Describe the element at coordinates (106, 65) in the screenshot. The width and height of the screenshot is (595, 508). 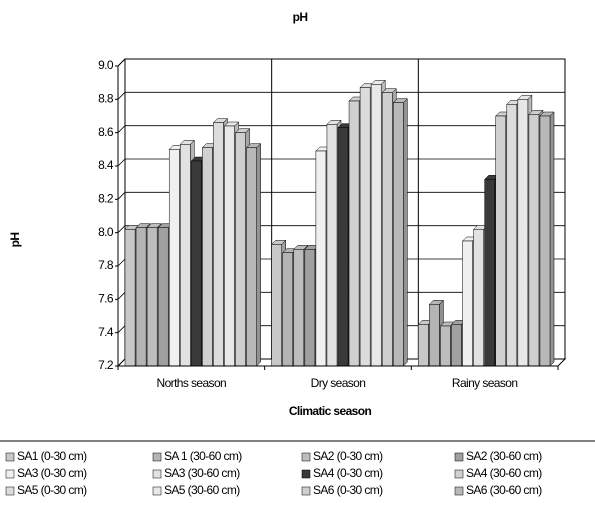
I see `y-tick-label: 9.0` at that location.